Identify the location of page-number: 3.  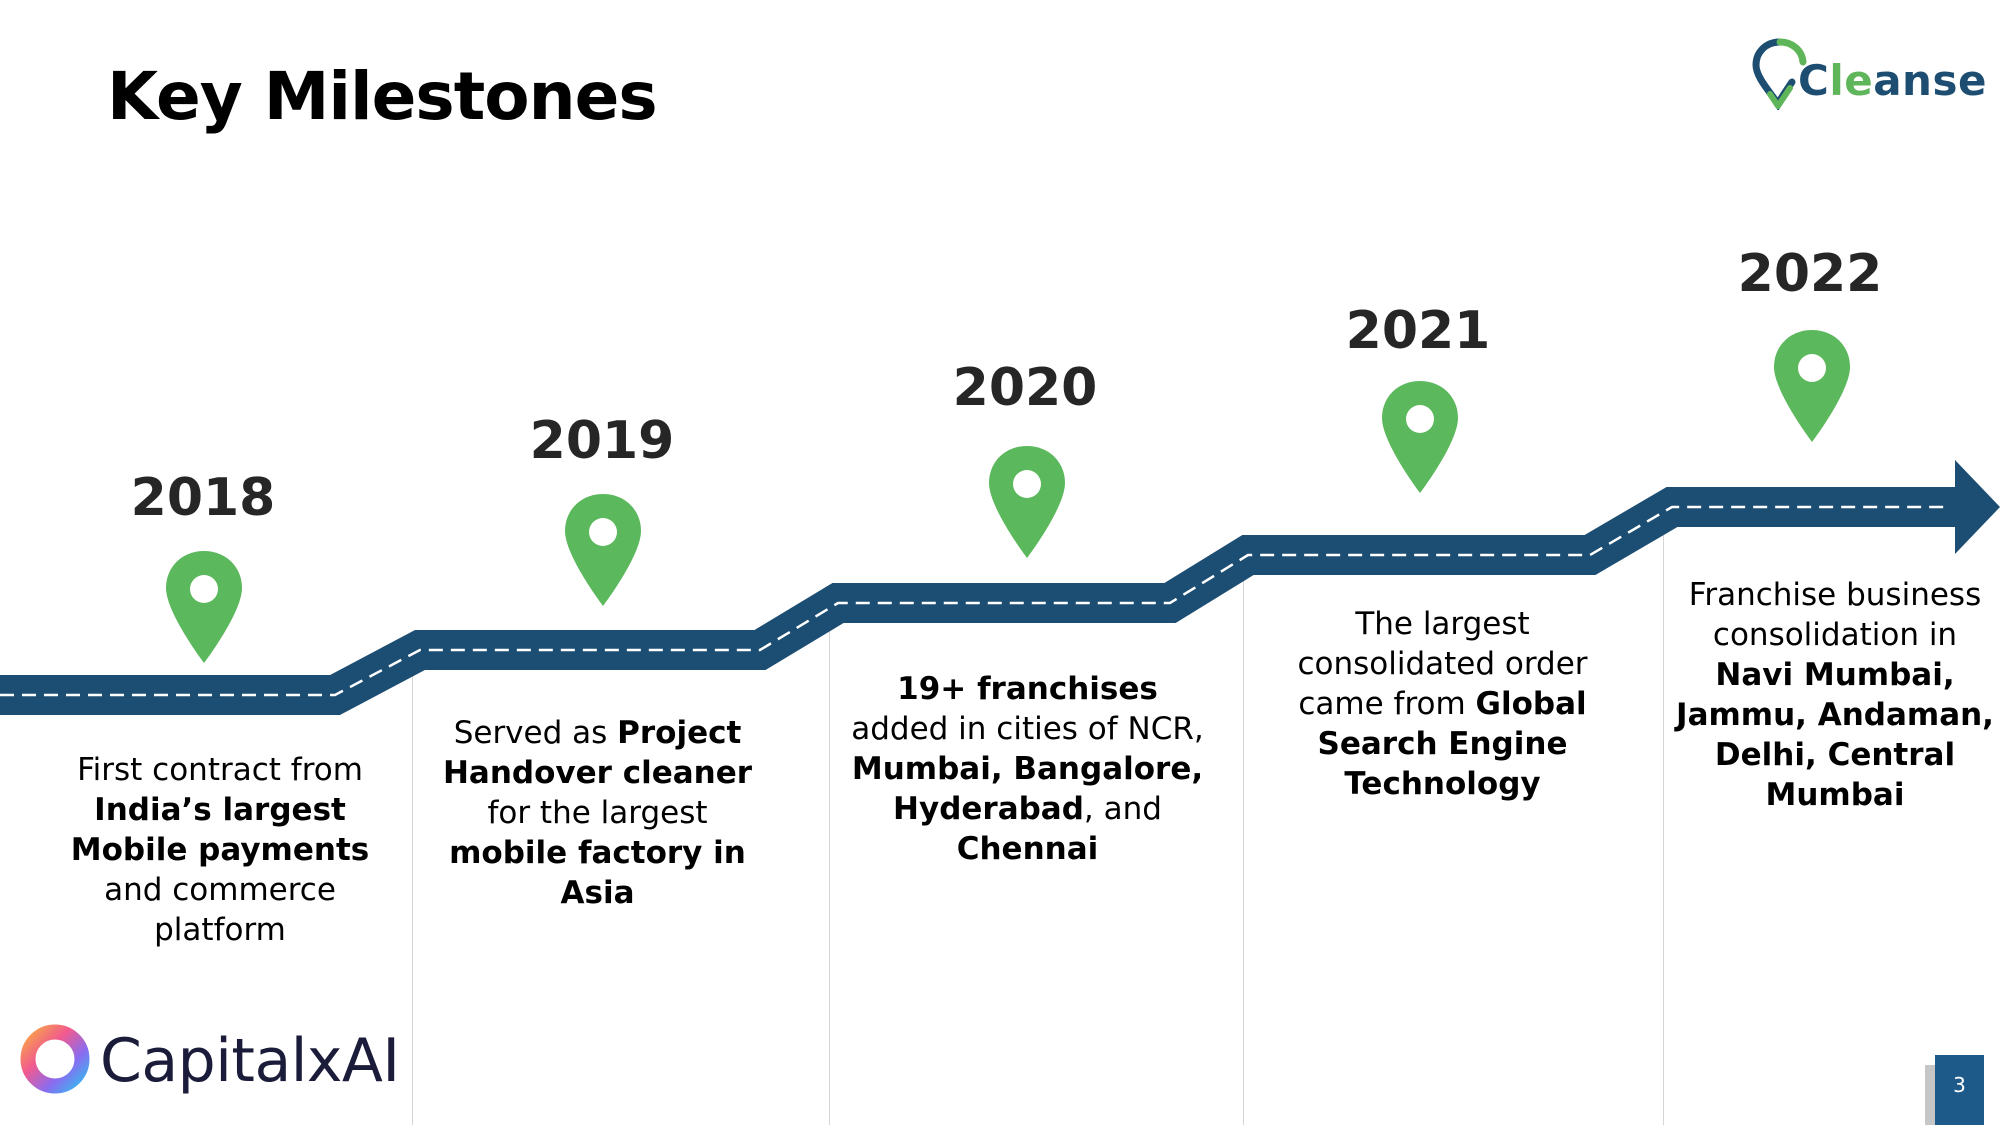
(1959, 1090).